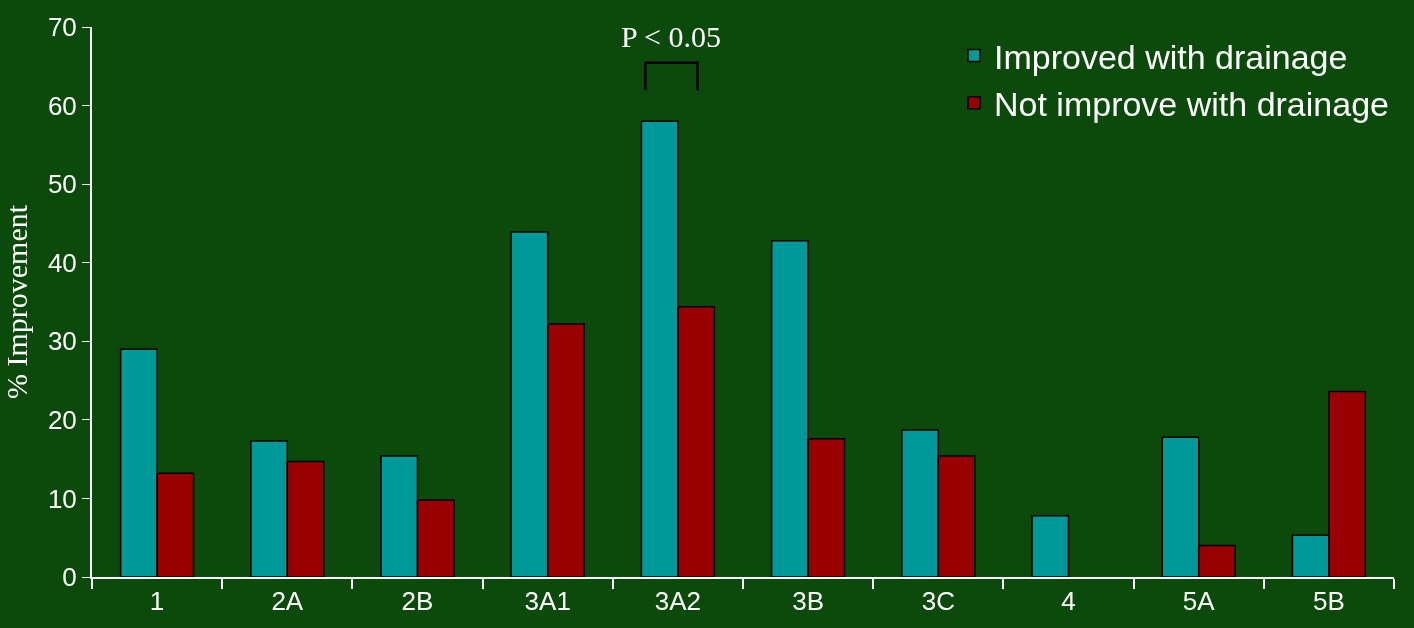  Describe the element at coordinates (547, 601) in the screenshot. I see `x-tick-label: 3A1` at that location.